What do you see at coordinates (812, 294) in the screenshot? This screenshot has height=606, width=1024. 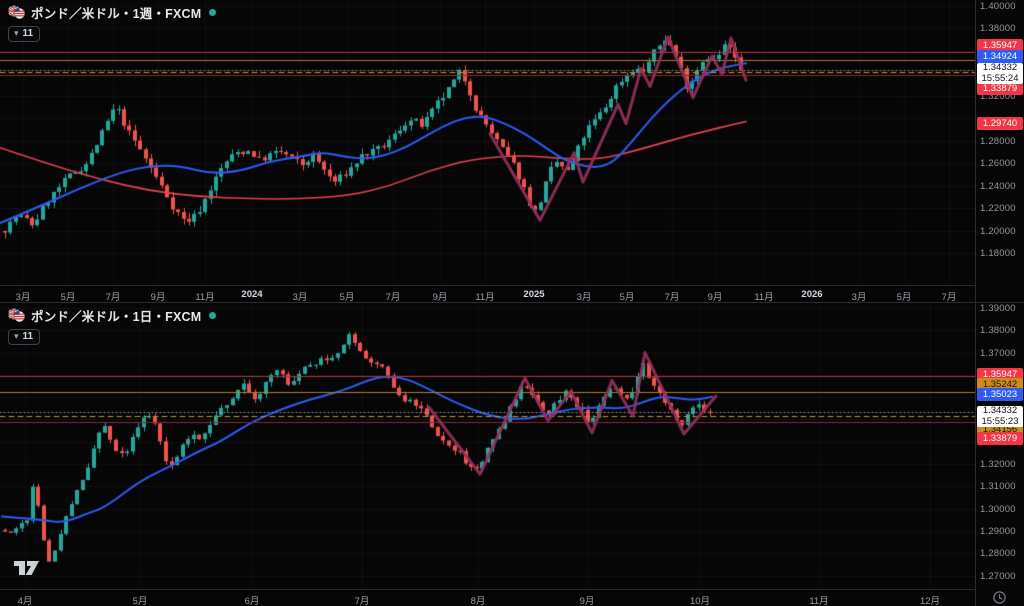 I see `time-tick-label: 2026` at bounding box center [812, 294].